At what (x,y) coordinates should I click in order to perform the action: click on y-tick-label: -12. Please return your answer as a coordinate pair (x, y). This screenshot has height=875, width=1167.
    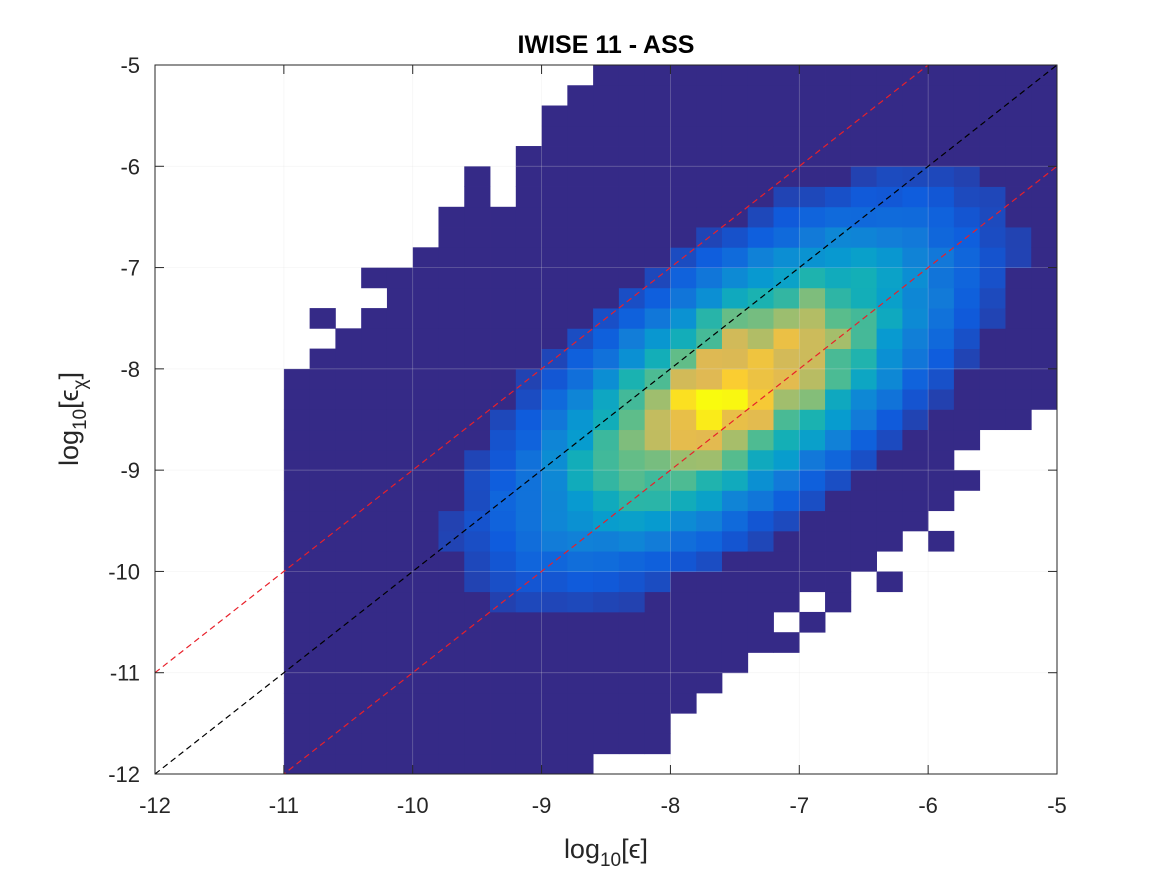
    Looking at the image, I should click on (124, 774).